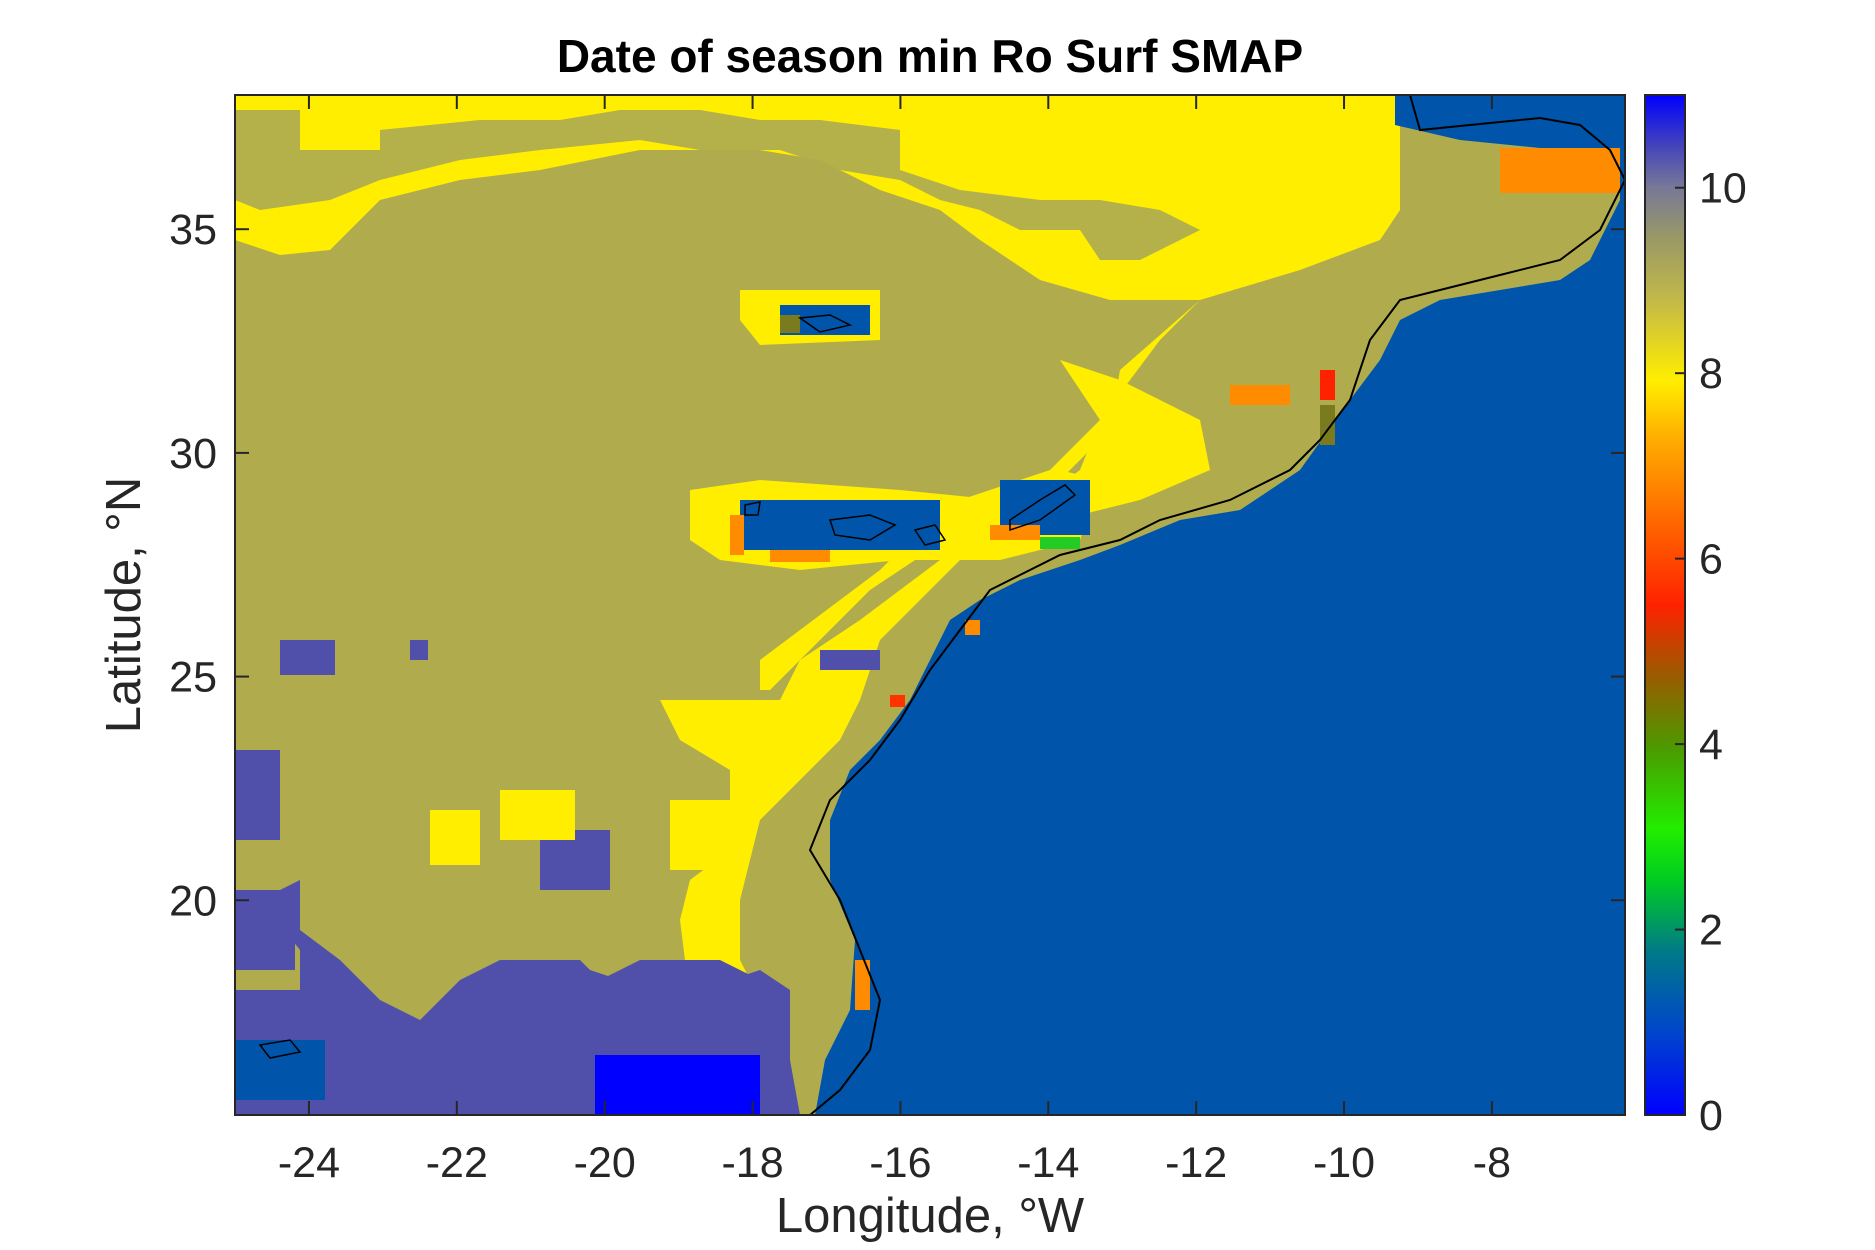 This screenshot has width=1875, height=1250. Describe the element at coordinates (752, 1163) in the screenshot. I see `x-tick-label-3: ‑18` at that location.